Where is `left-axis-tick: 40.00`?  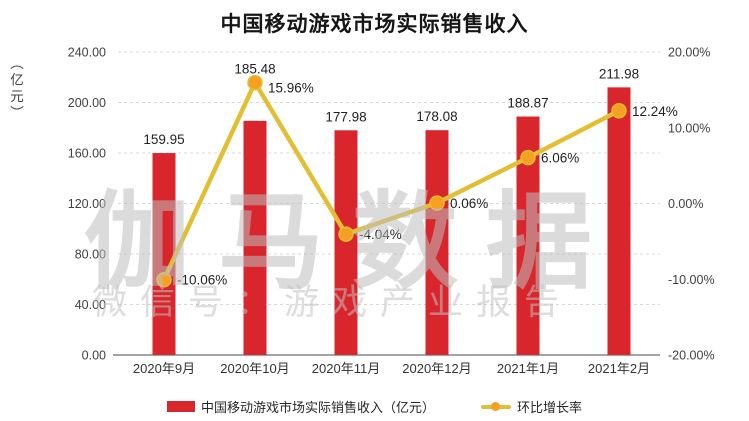 left-axis-tick: 40.00 is located at coordinates (90, 305).